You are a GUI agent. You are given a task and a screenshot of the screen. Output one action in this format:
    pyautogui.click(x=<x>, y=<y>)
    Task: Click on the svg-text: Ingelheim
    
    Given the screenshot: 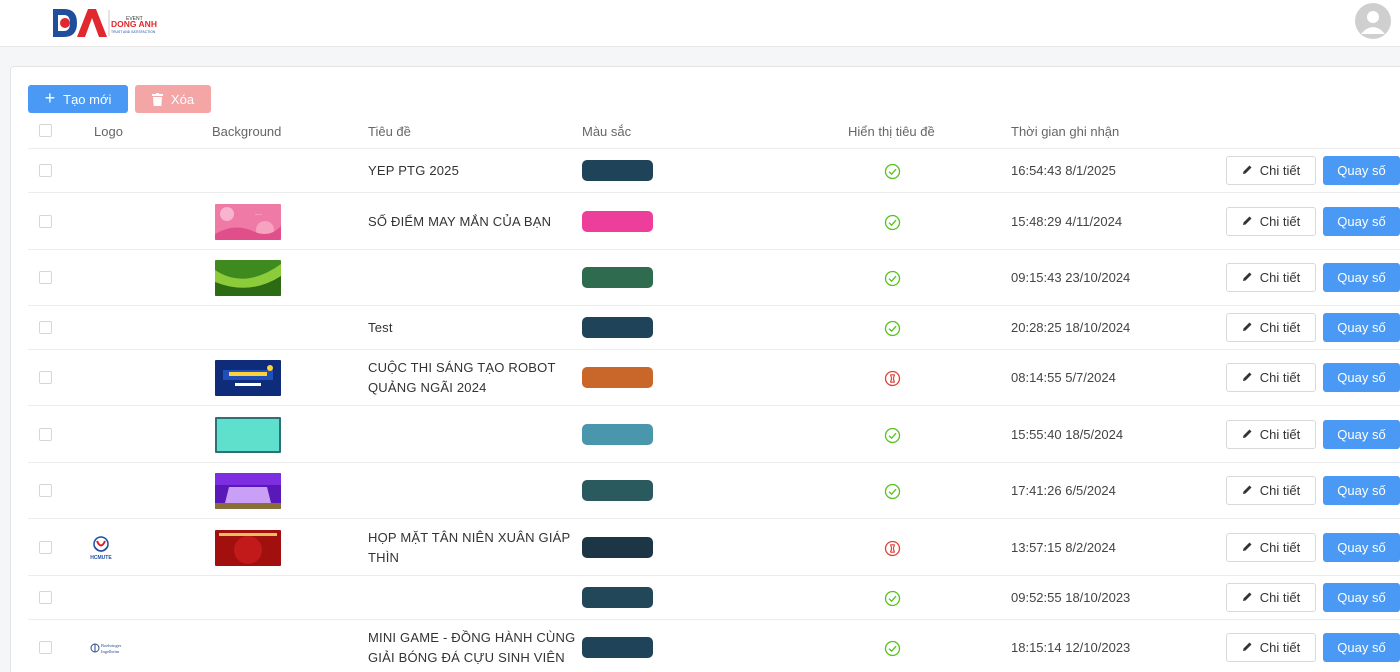 What is the action you would take?
    pyautogui.click(x=110, y=651)
    